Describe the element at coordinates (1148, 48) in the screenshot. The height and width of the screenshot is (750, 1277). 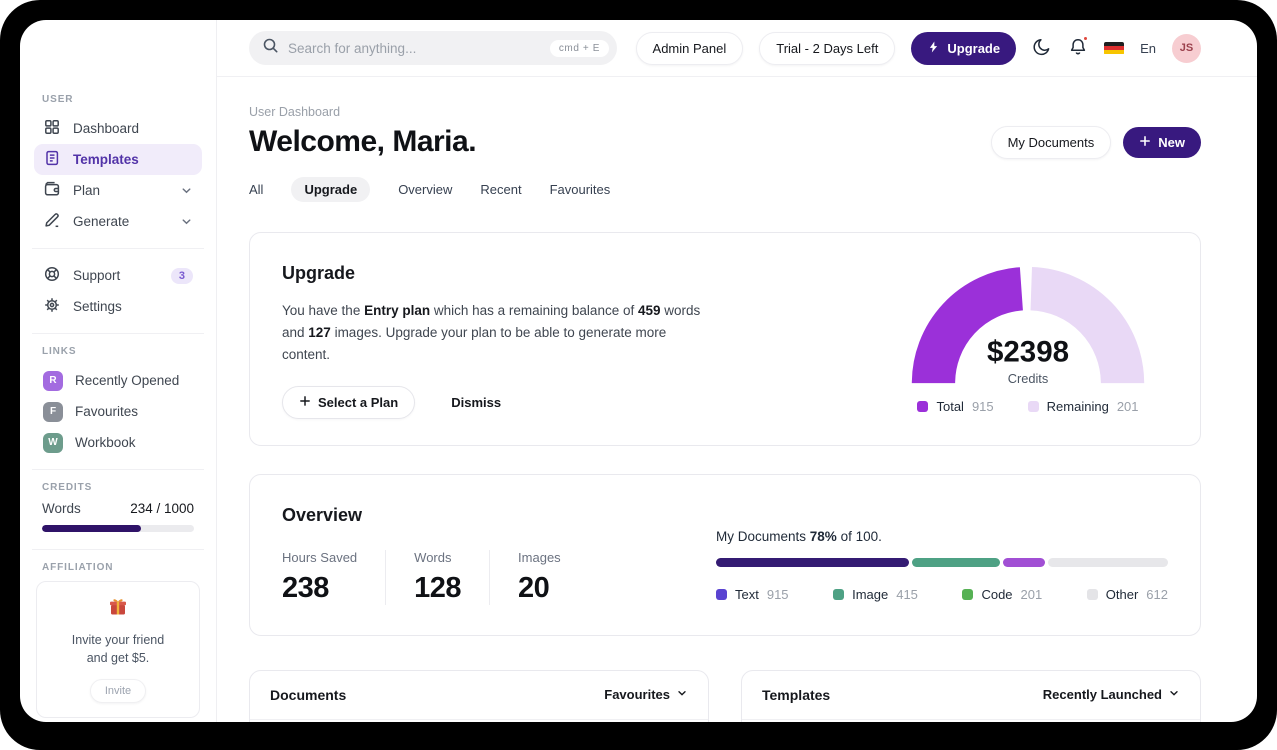
I see `language-label: En` at that location.